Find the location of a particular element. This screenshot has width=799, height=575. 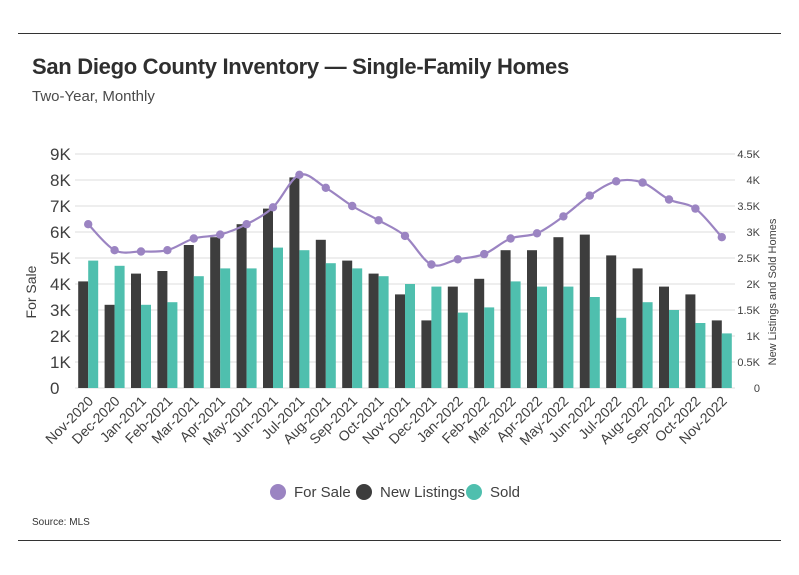

left-axis-title: For Sale is located at coordinates (31, 291).